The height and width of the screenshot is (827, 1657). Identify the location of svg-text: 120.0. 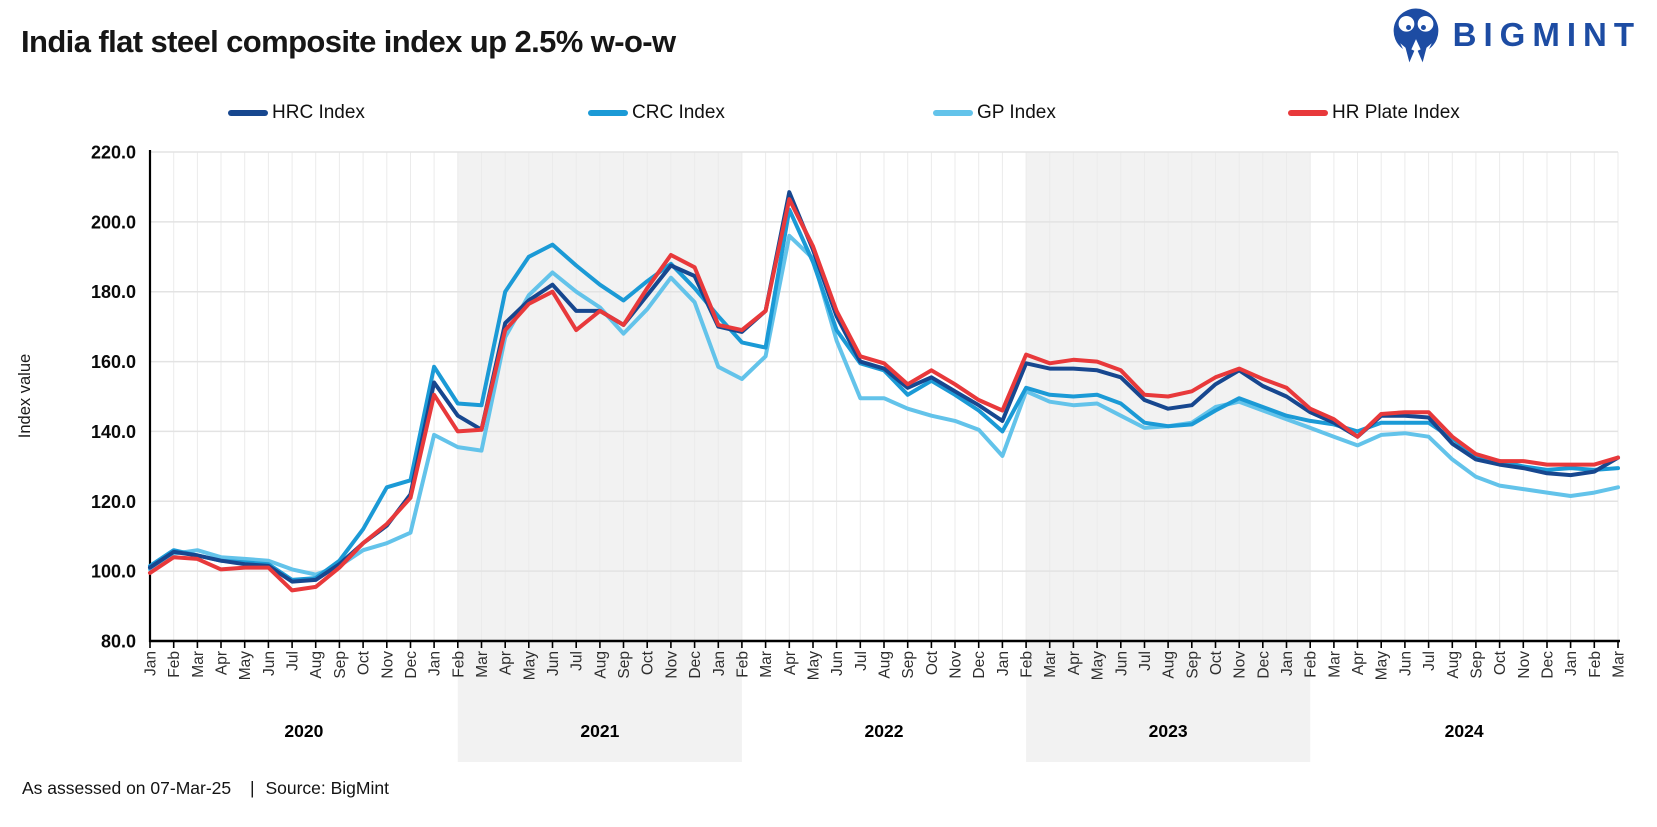
(113, 502).